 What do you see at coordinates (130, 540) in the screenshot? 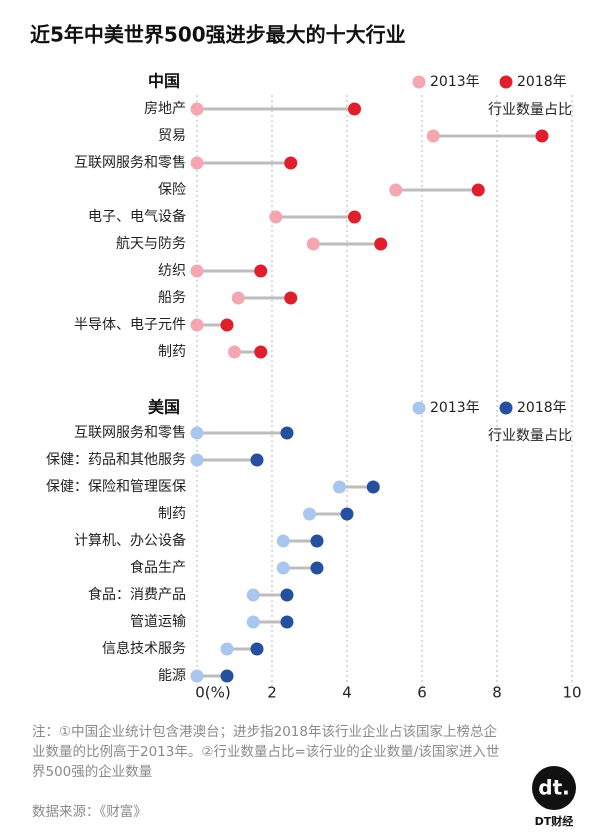
I see `y-tick-label: 计算机、办公设备` at bounding box center [130, 540].